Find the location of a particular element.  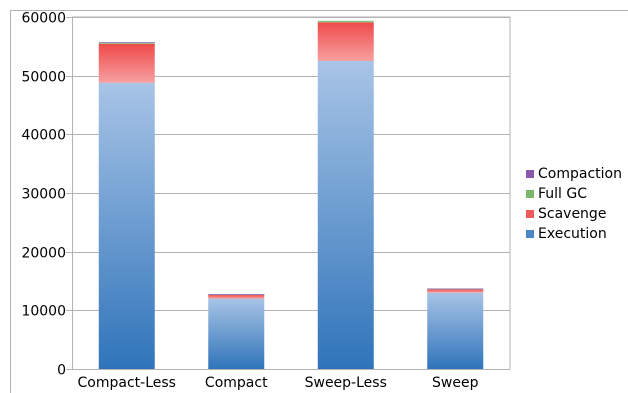

legend-label-full-gc: Full GC is located at coordinates (563, 194).